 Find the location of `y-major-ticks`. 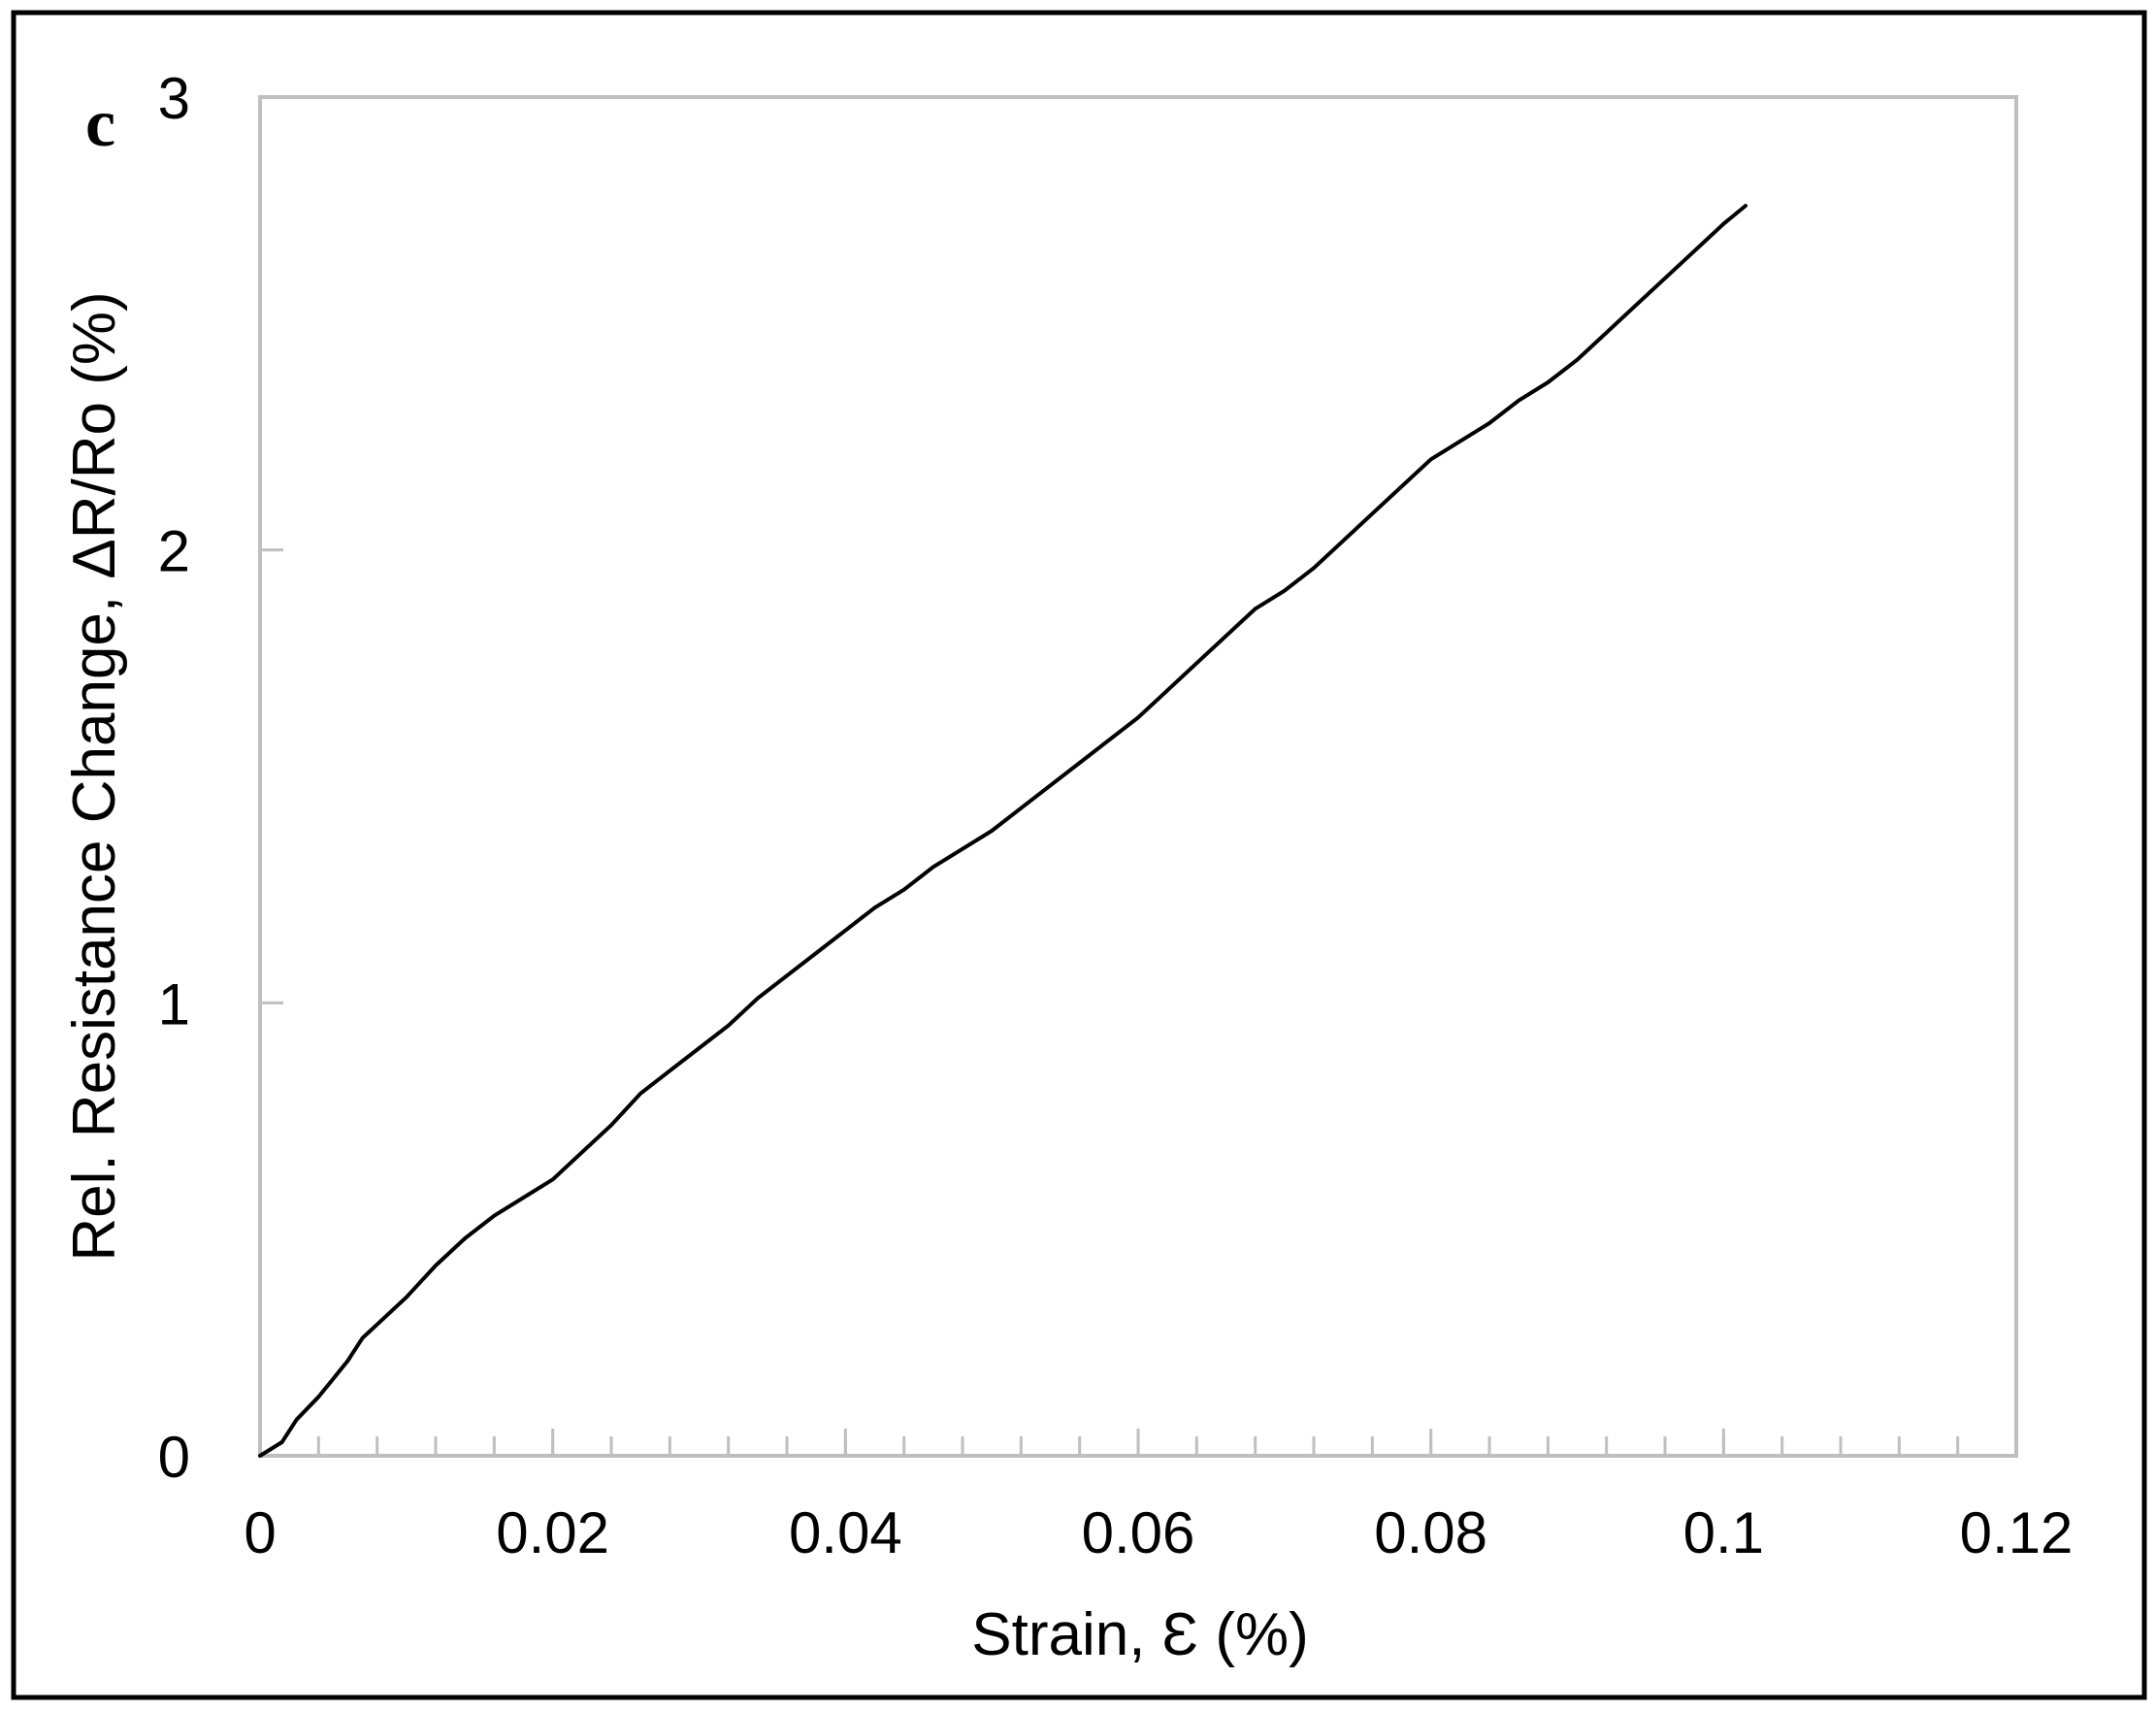

y-major-ticks is located at coordinates (271, 776).